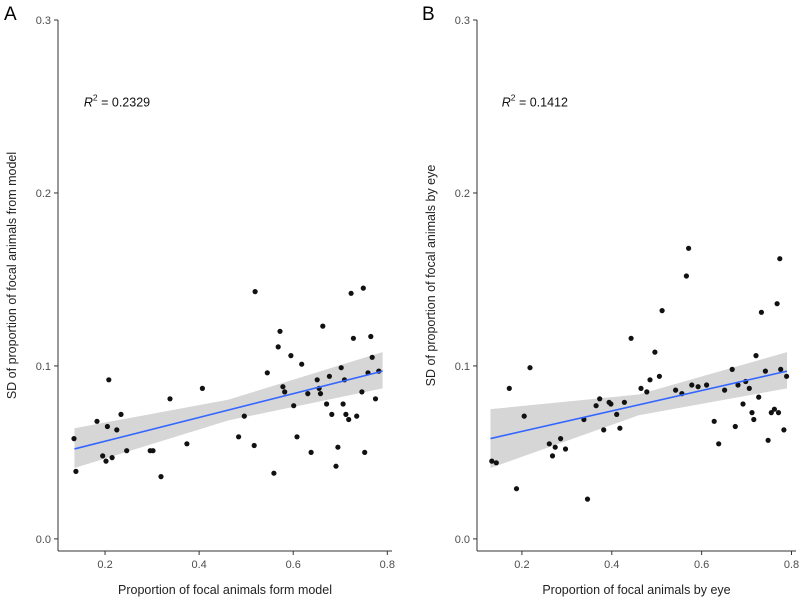  I want to click on panel-a-x-tick-label: 0.6, so click(293, 565).